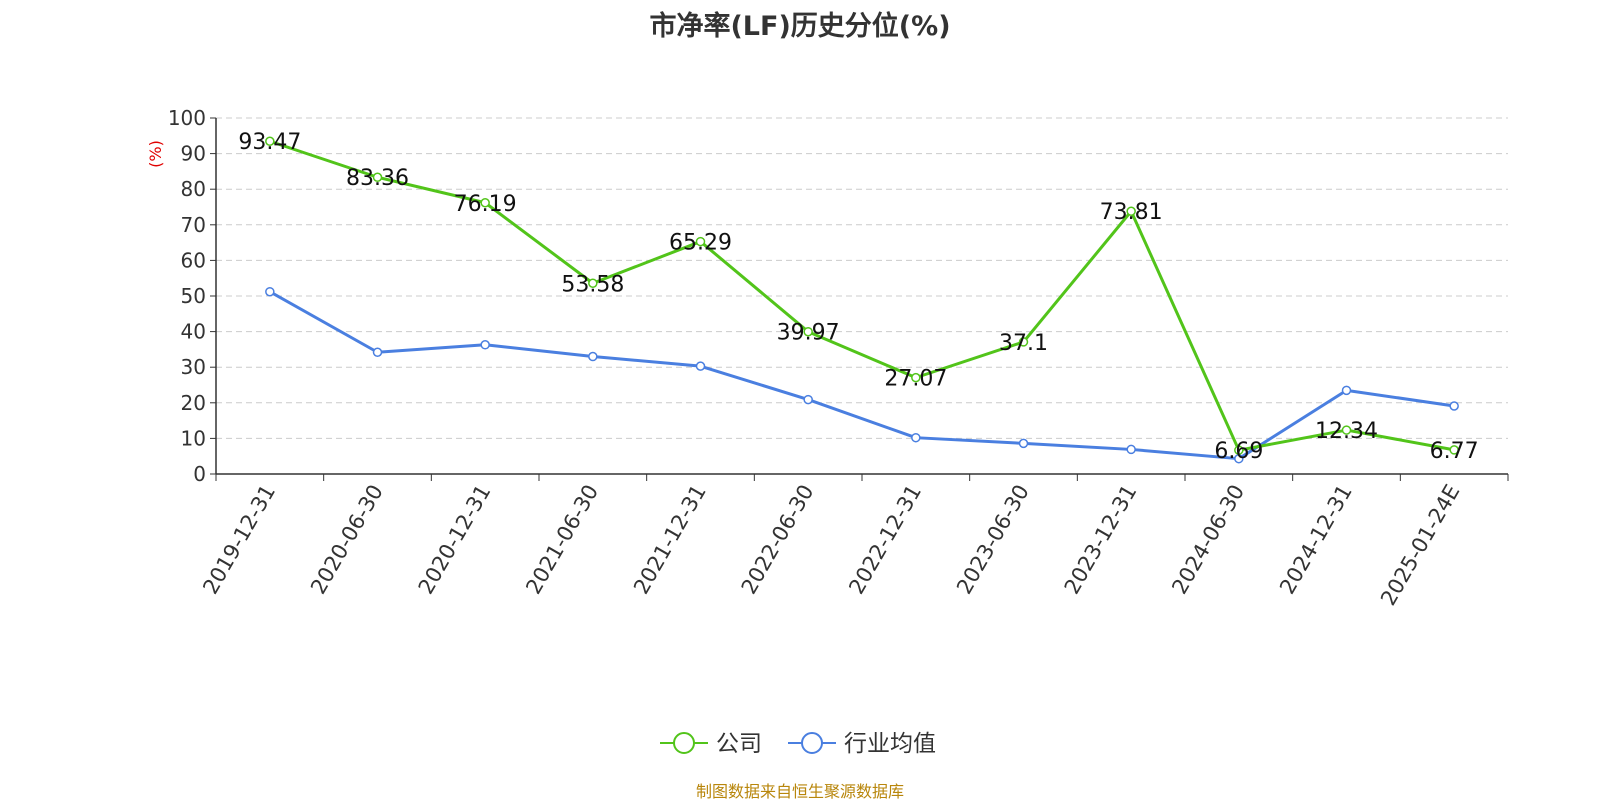  Describe the element at coordinates (199, 474) in the screenshot. I see `y-tick-label: 0` at that location.